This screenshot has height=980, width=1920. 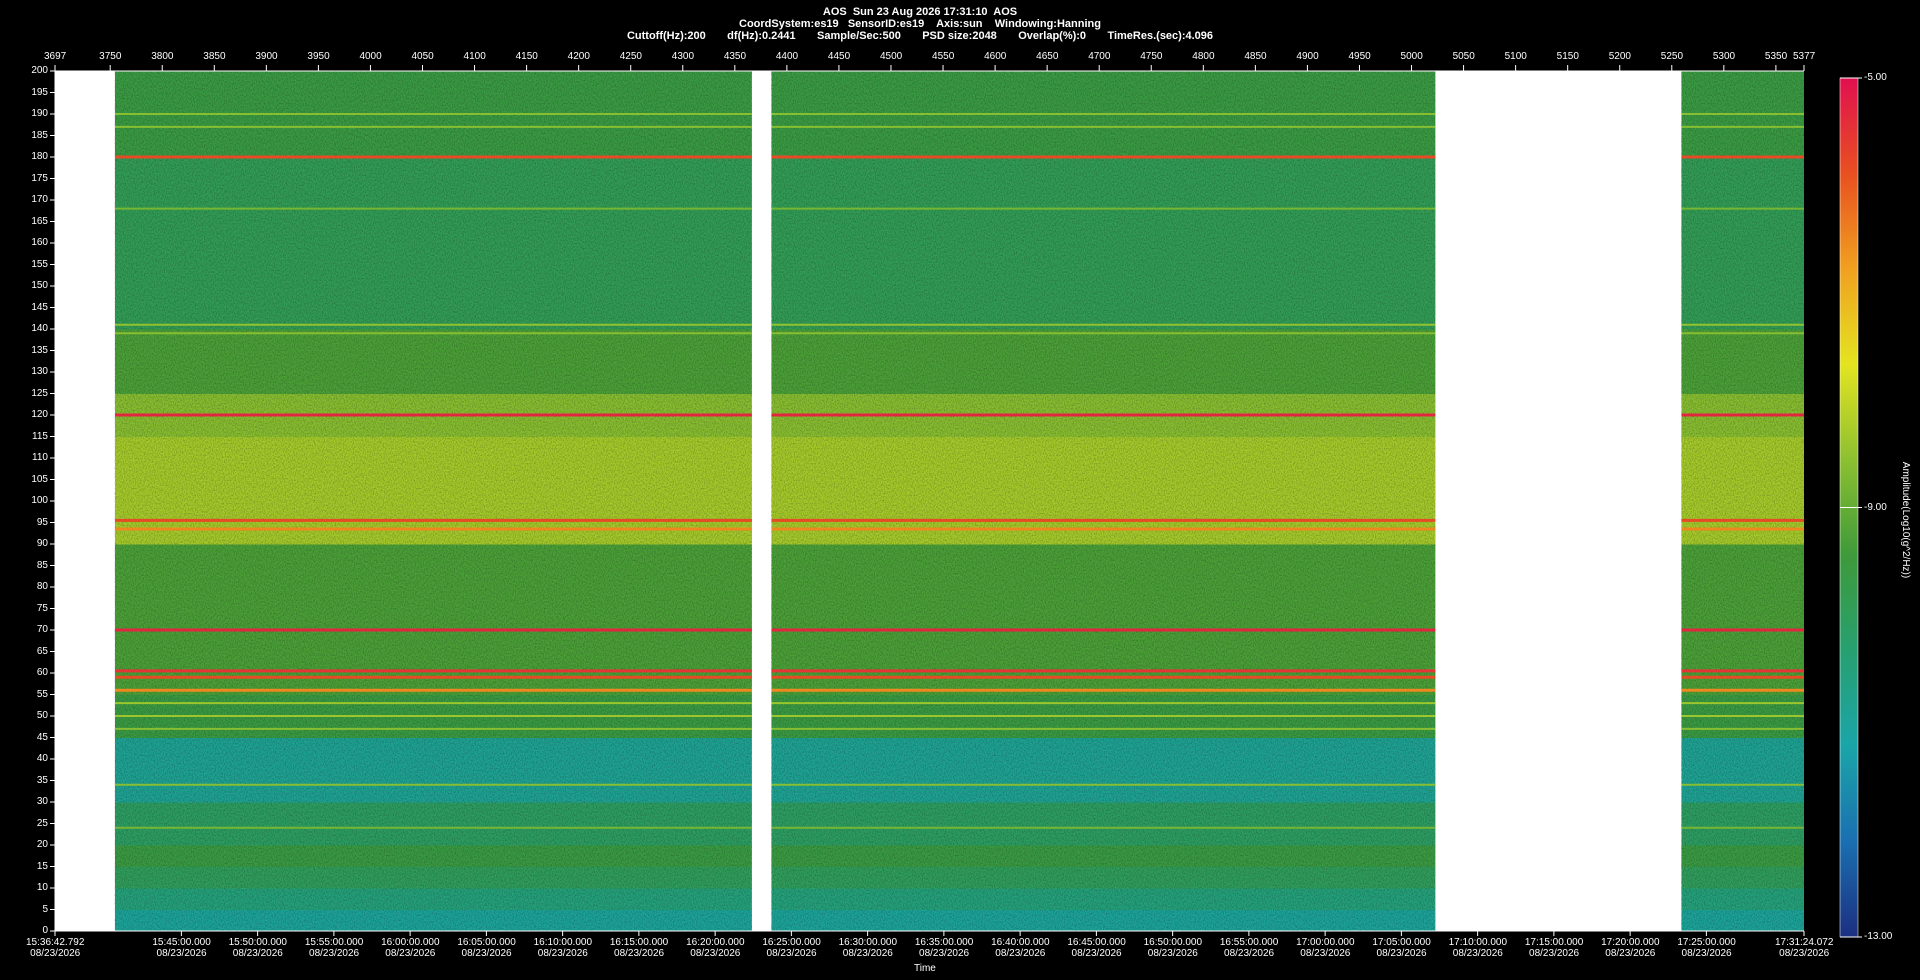 I want to click on bottom-tick-label: 17:10:00.000 08/23/2026, so click(x=1478, y=948).